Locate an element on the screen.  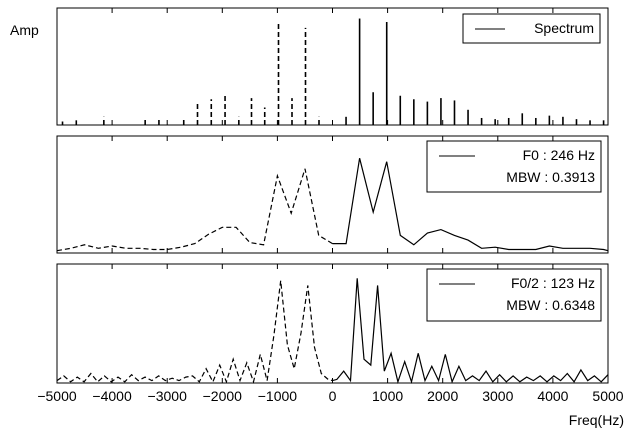
legend-entry: MBW : 0.6348 is located at coordinates (550, 305).